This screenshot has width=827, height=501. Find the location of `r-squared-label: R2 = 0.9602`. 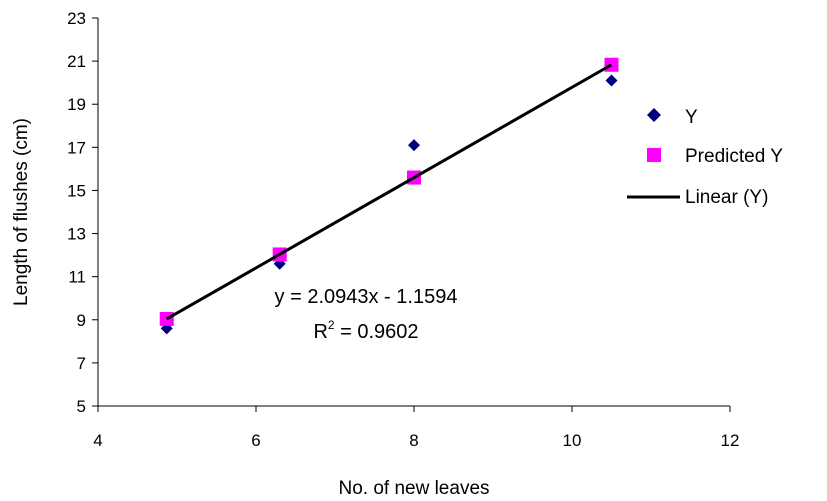

r-squared-label: R2 = 0.9602 is located at coordinates (365, 330).